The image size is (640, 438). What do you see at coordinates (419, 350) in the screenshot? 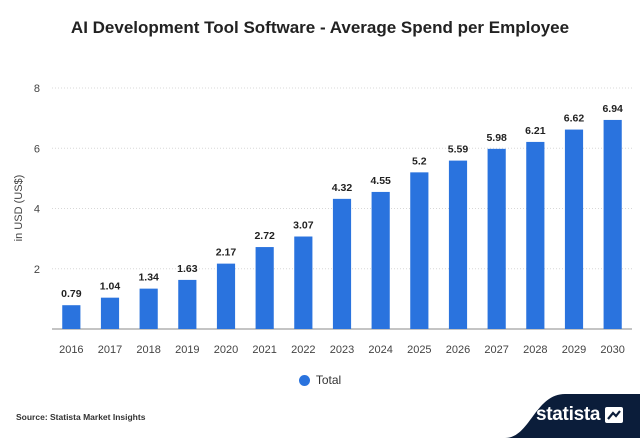
I see `x-tick-label: 2025` at bounding box center [419, 350].